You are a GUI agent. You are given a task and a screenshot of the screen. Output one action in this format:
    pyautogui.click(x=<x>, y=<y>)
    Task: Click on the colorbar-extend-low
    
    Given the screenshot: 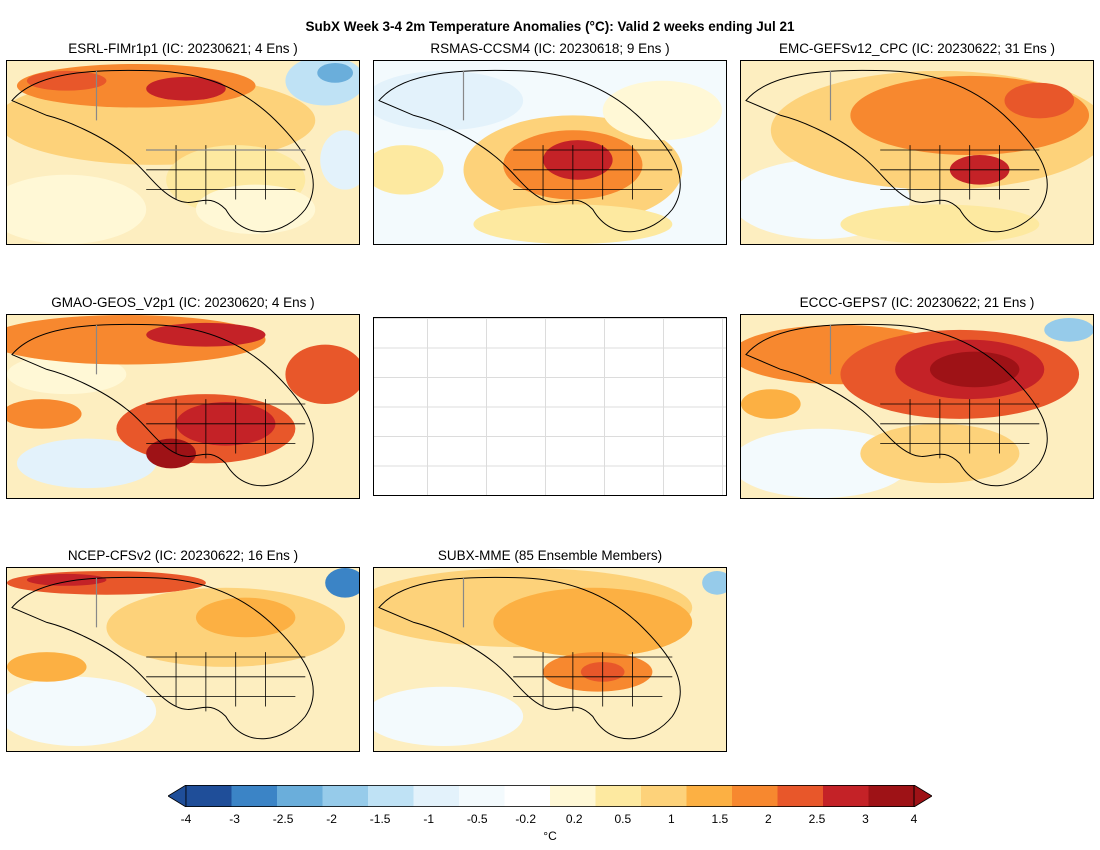 What is the action you would take?
    pyautogui.click(x=177, y=796)
    